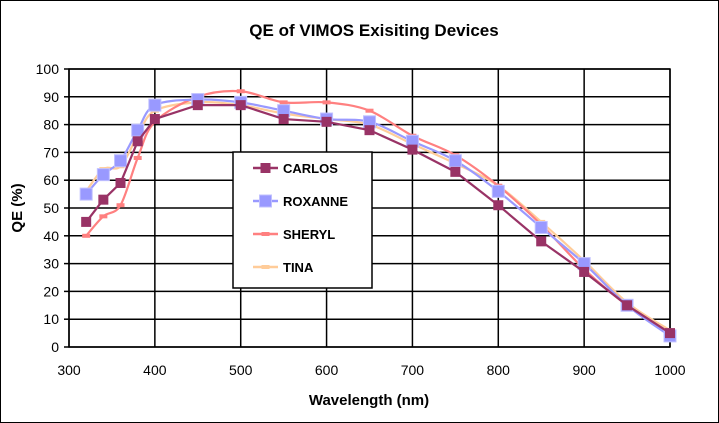  I want to click on y-tick-label: 20, so click(51, 291).